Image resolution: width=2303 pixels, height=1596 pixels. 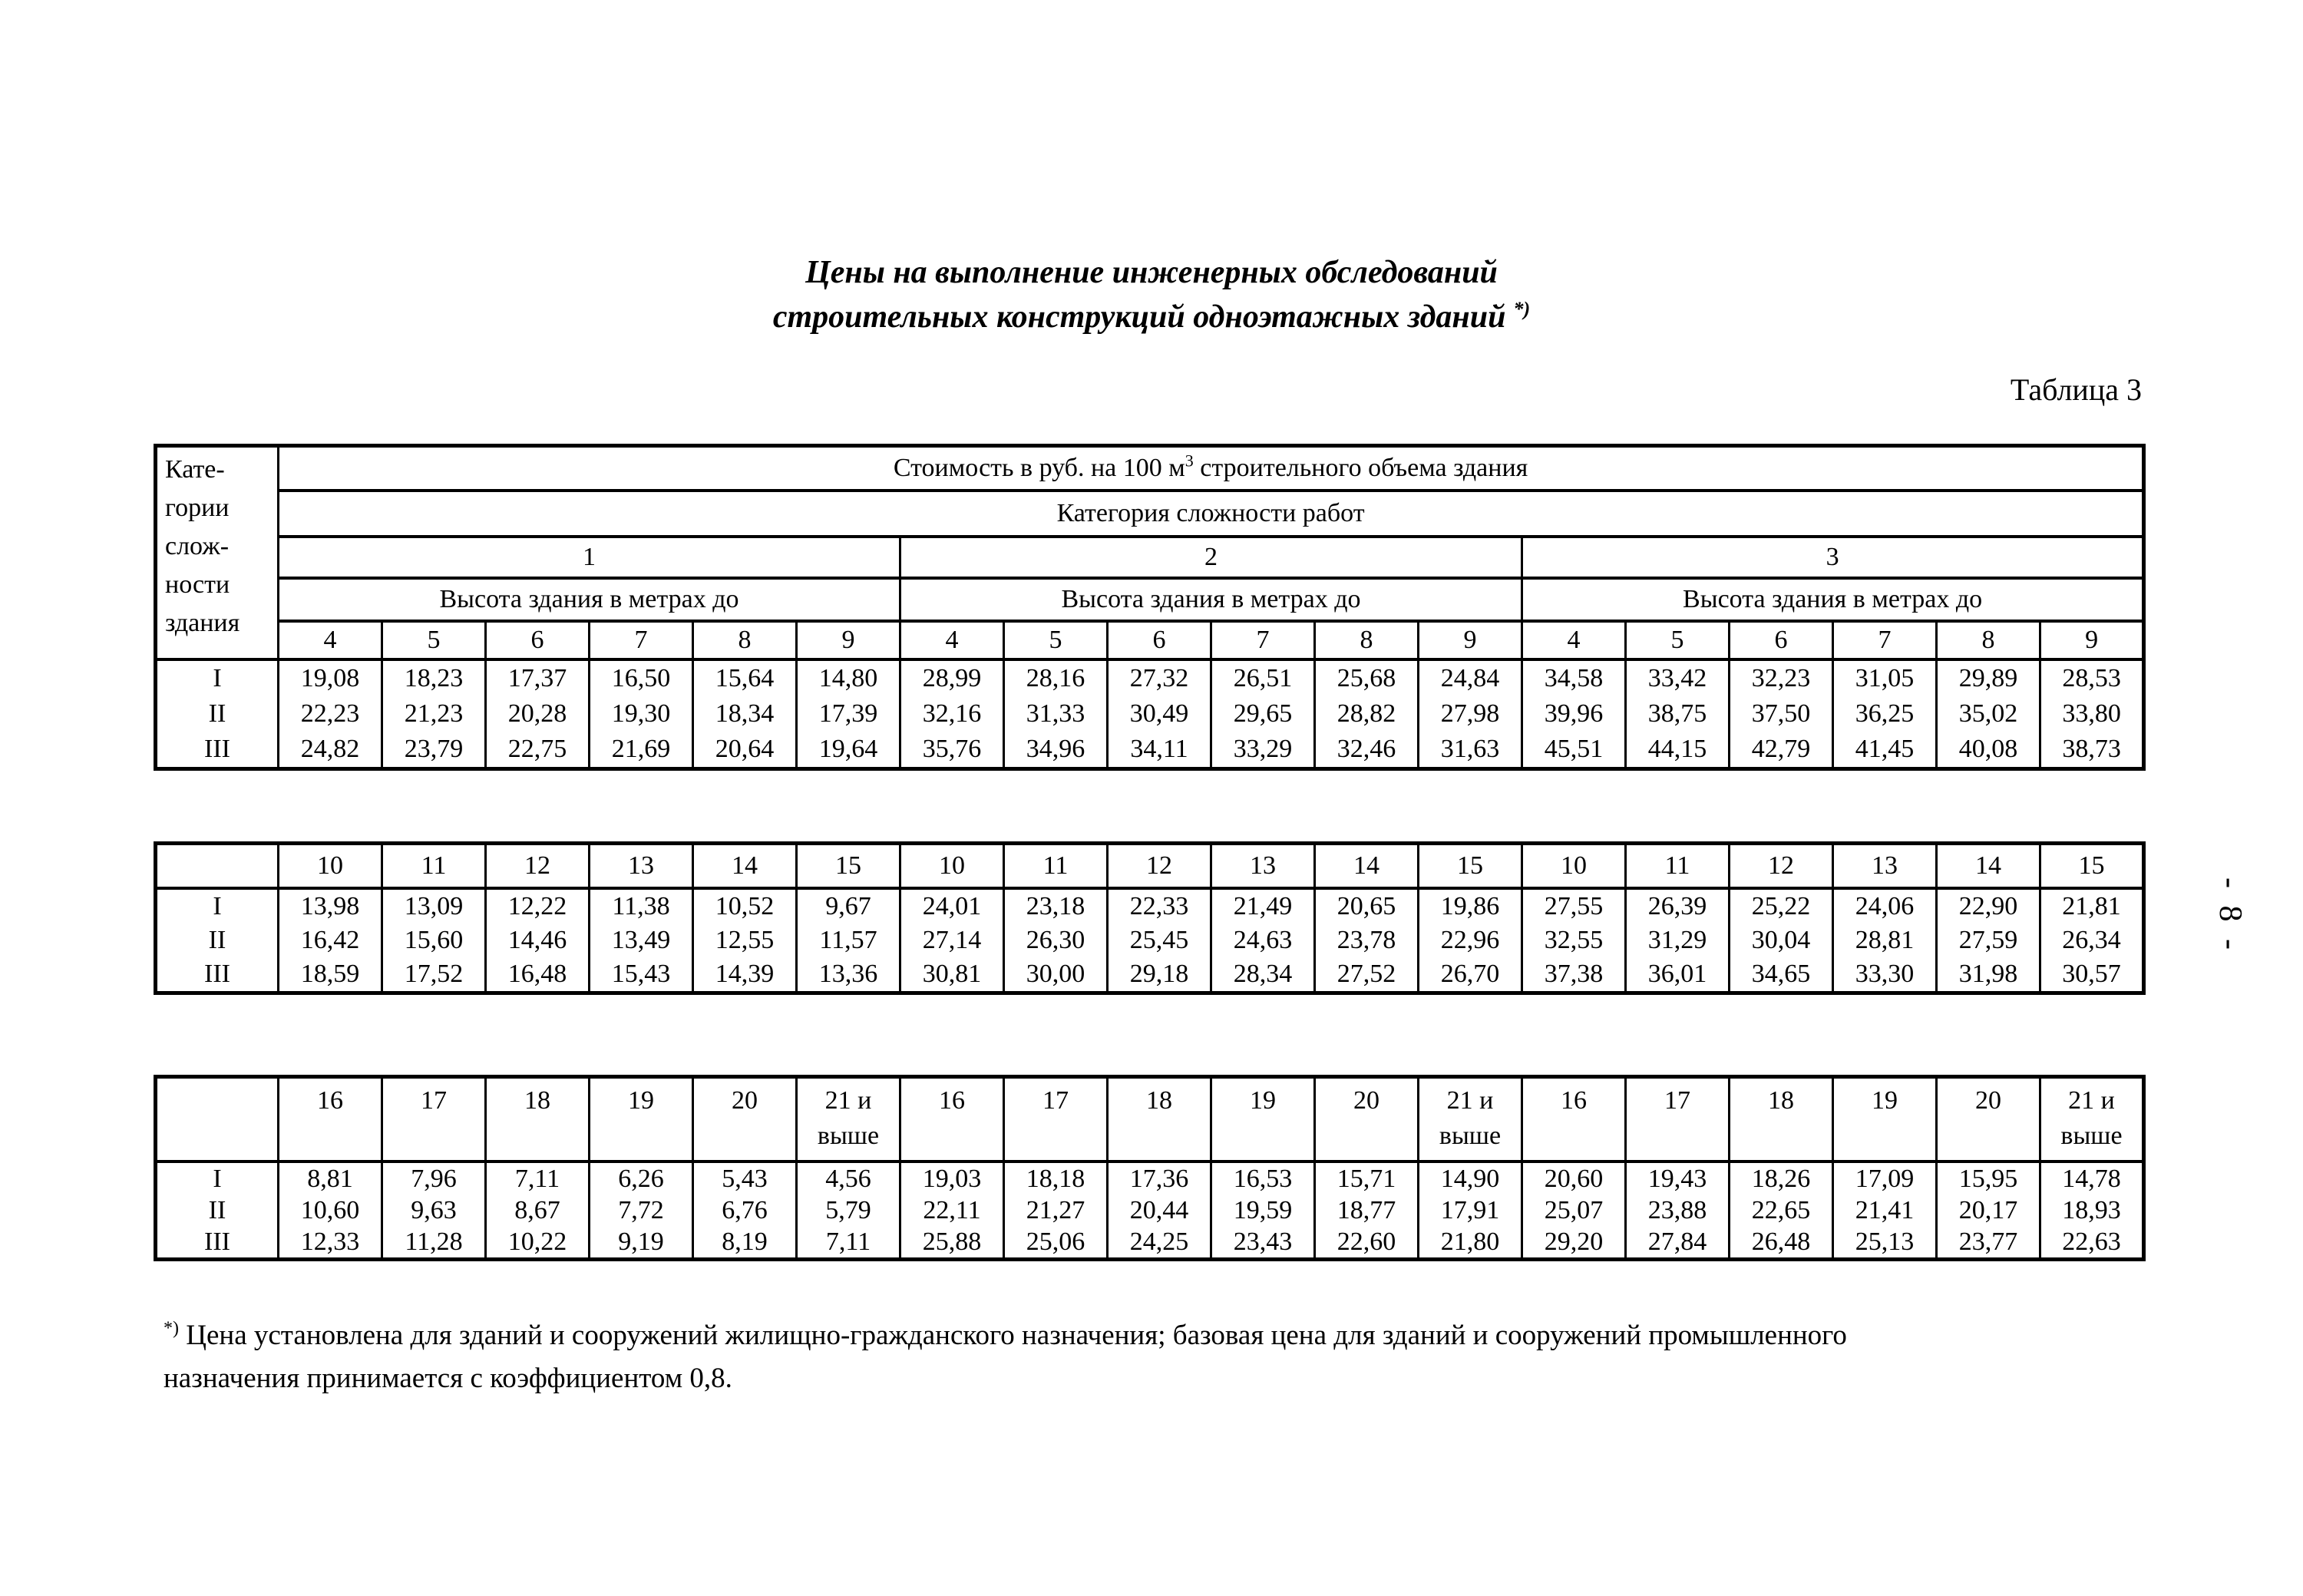 What do you see at coordinates (1056, 975) in the screenshot?
I see `data-cell: 30,00` at bounding box center [1056, 975].